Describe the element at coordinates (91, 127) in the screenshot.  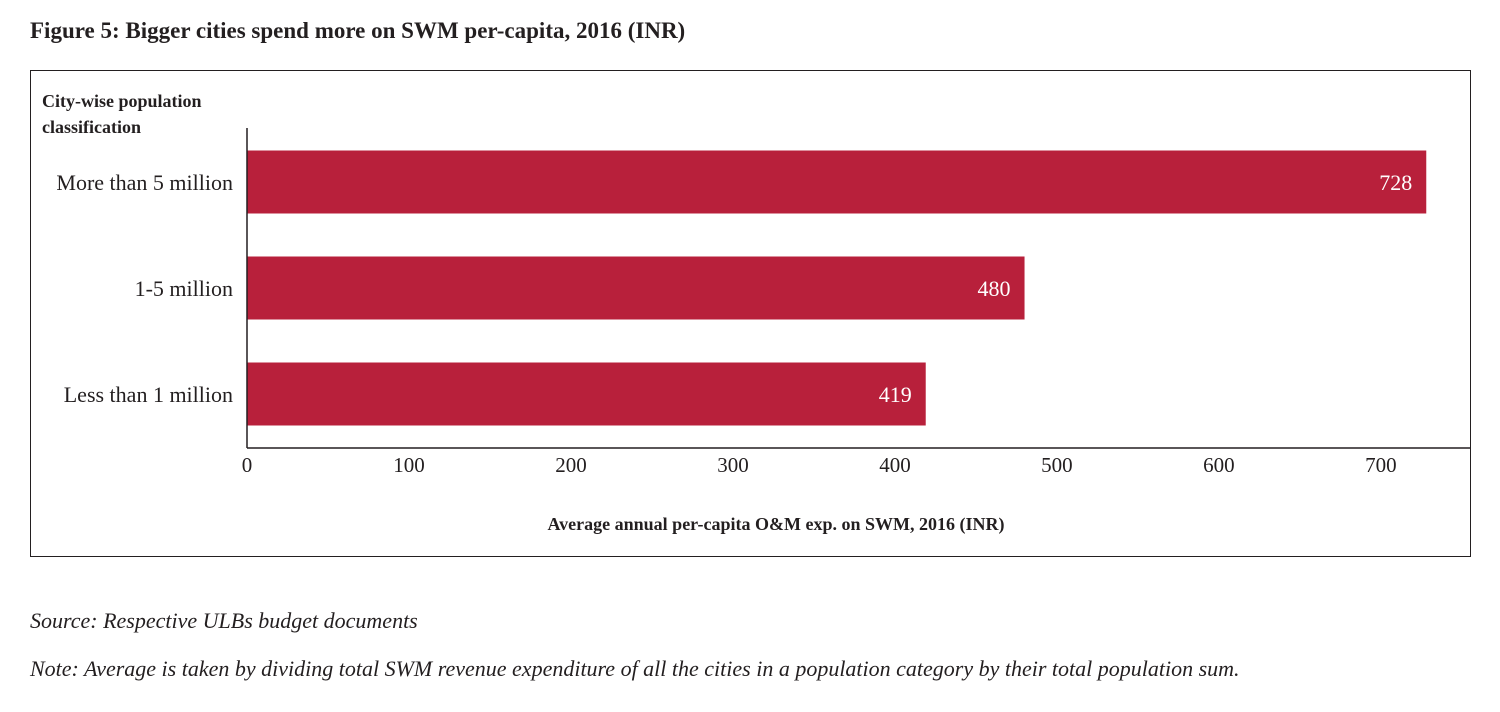
I see `y-axis-title-line2: classification` at that location.